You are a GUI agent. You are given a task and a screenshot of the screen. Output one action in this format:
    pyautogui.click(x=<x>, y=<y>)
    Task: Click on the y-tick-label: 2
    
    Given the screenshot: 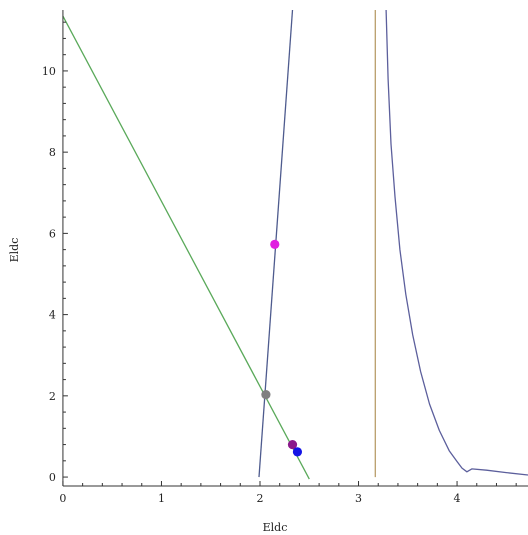 What is the action you would take?
    pyautogui.click(x=52, y=396)
    